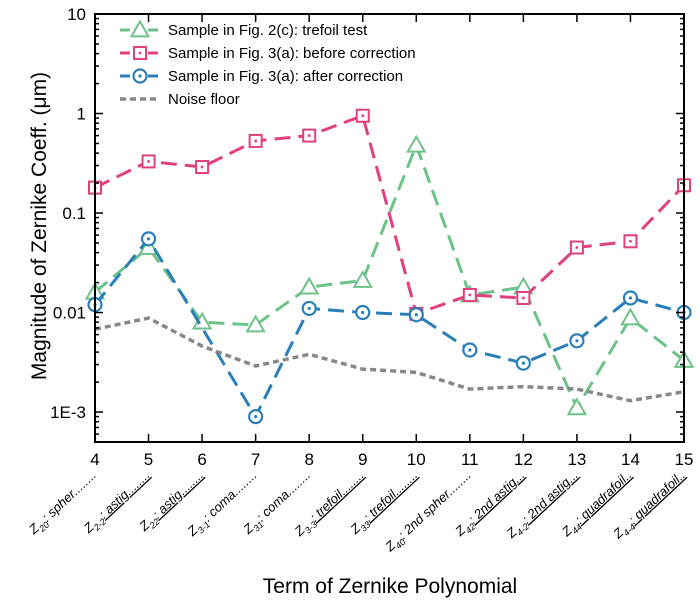 The width and height of the screenshot is (700, 612). I want to click on y-tick-label: 0.01, so click(69, 313).